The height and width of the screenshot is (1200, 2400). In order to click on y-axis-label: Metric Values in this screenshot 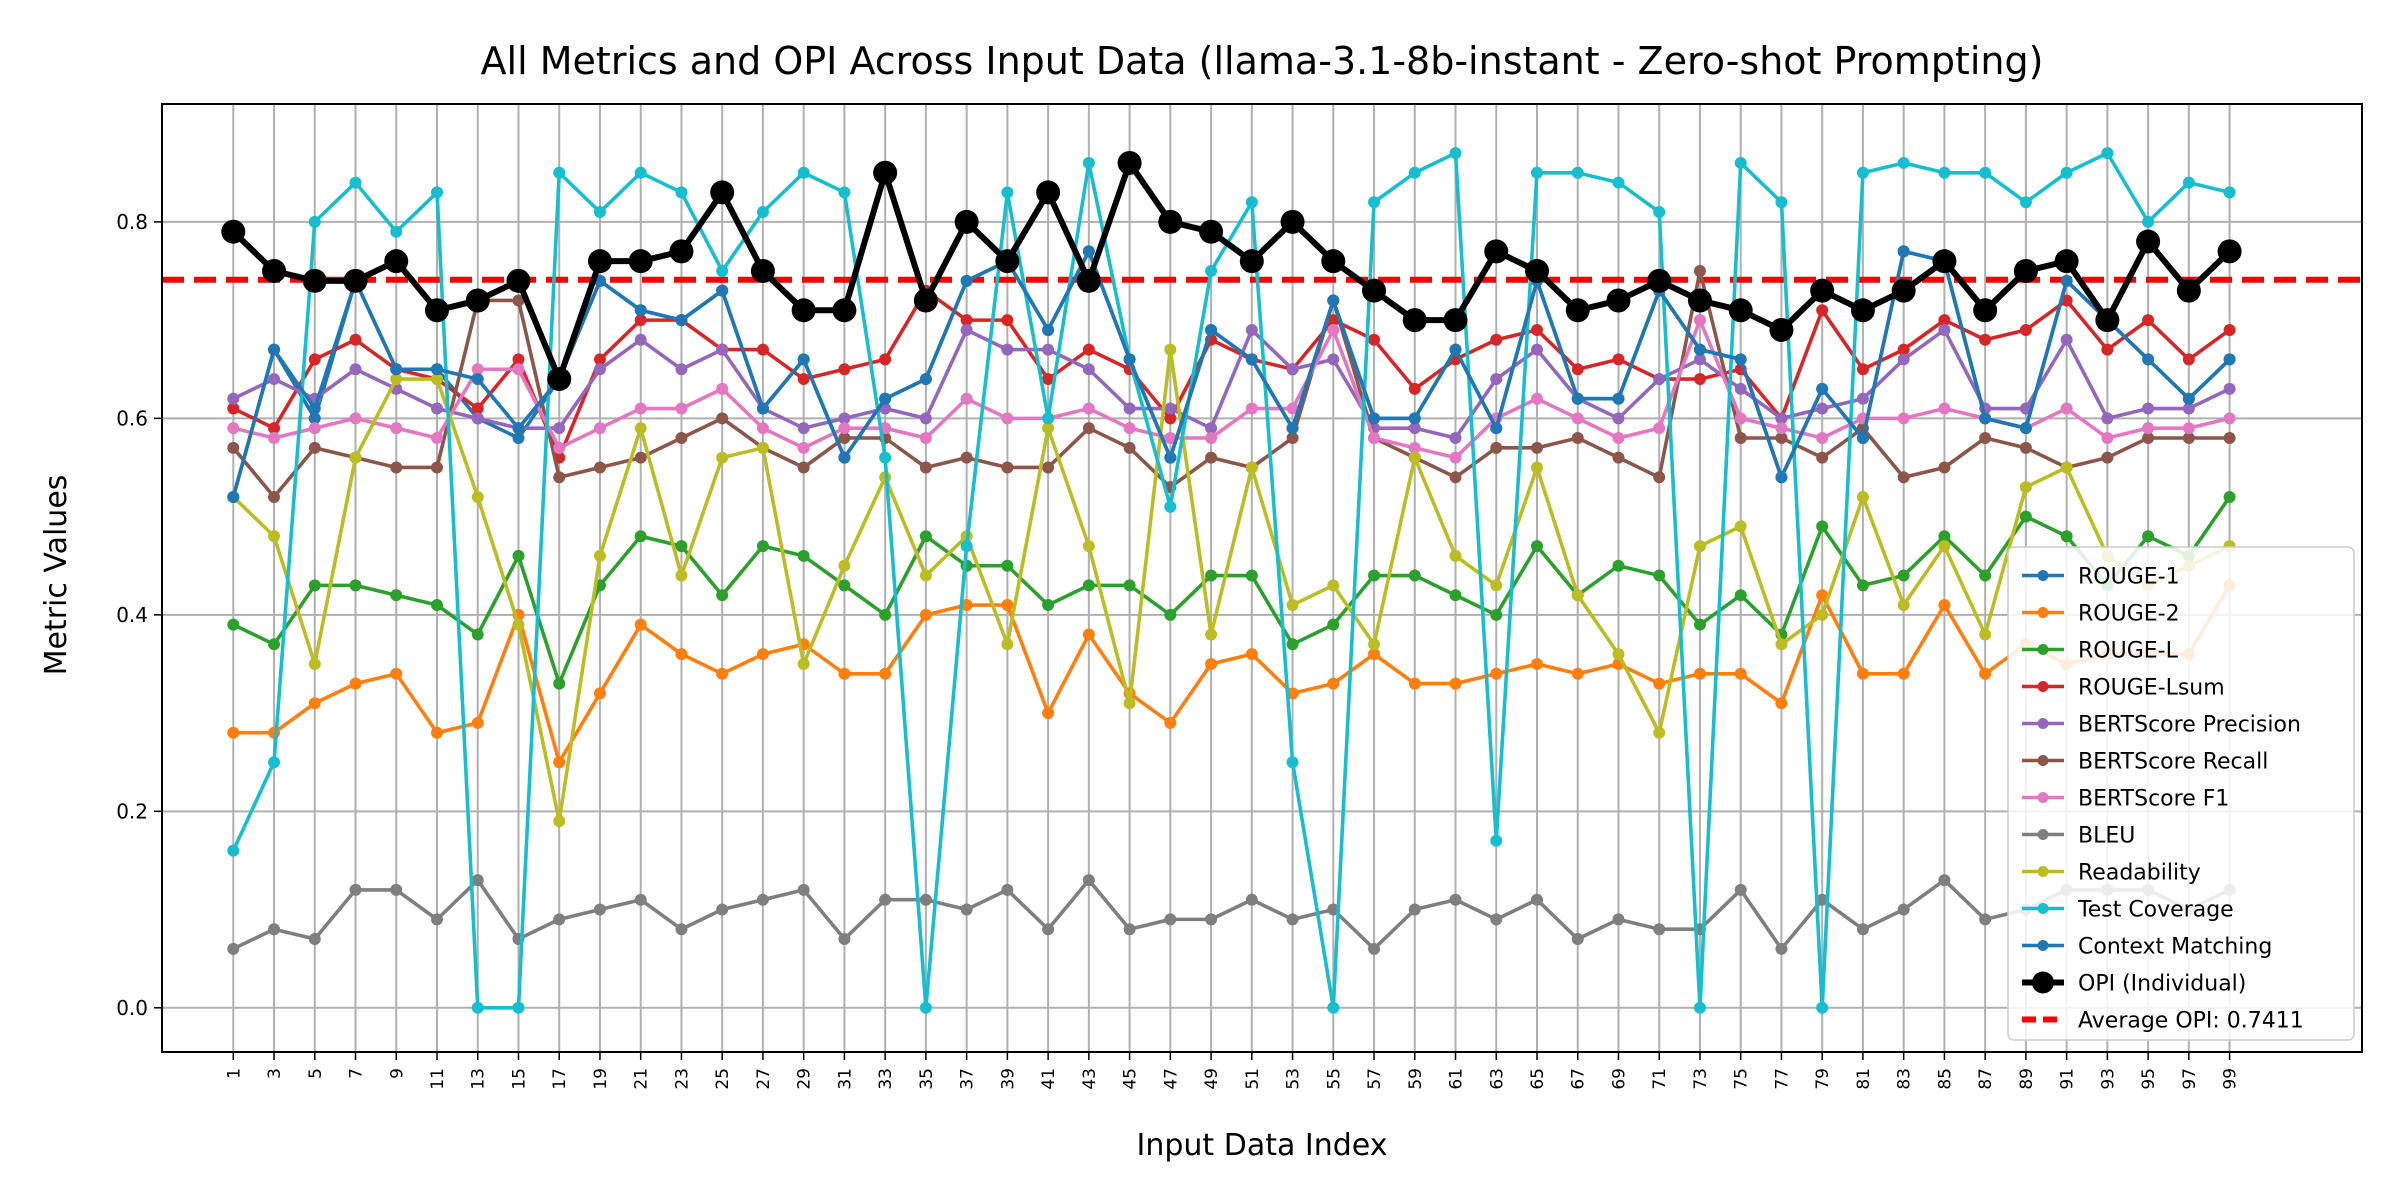, I will do `click(56, 575)`.